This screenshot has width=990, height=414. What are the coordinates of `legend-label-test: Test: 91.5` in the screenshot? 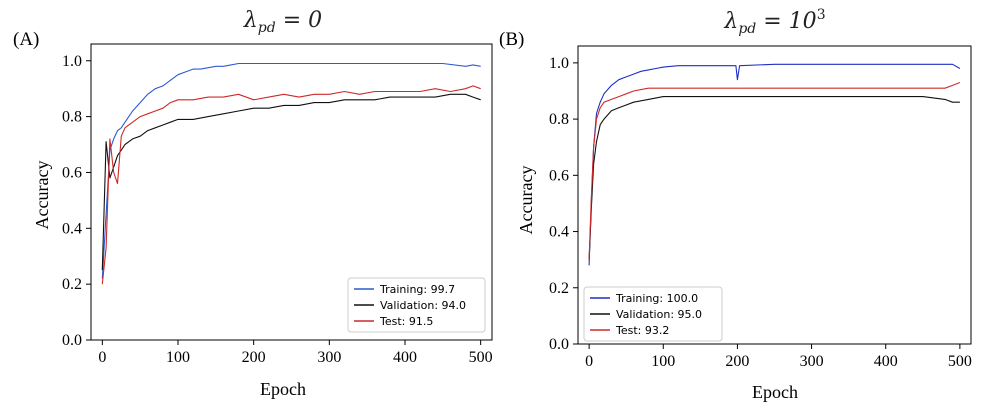 It's located at (406, 321).